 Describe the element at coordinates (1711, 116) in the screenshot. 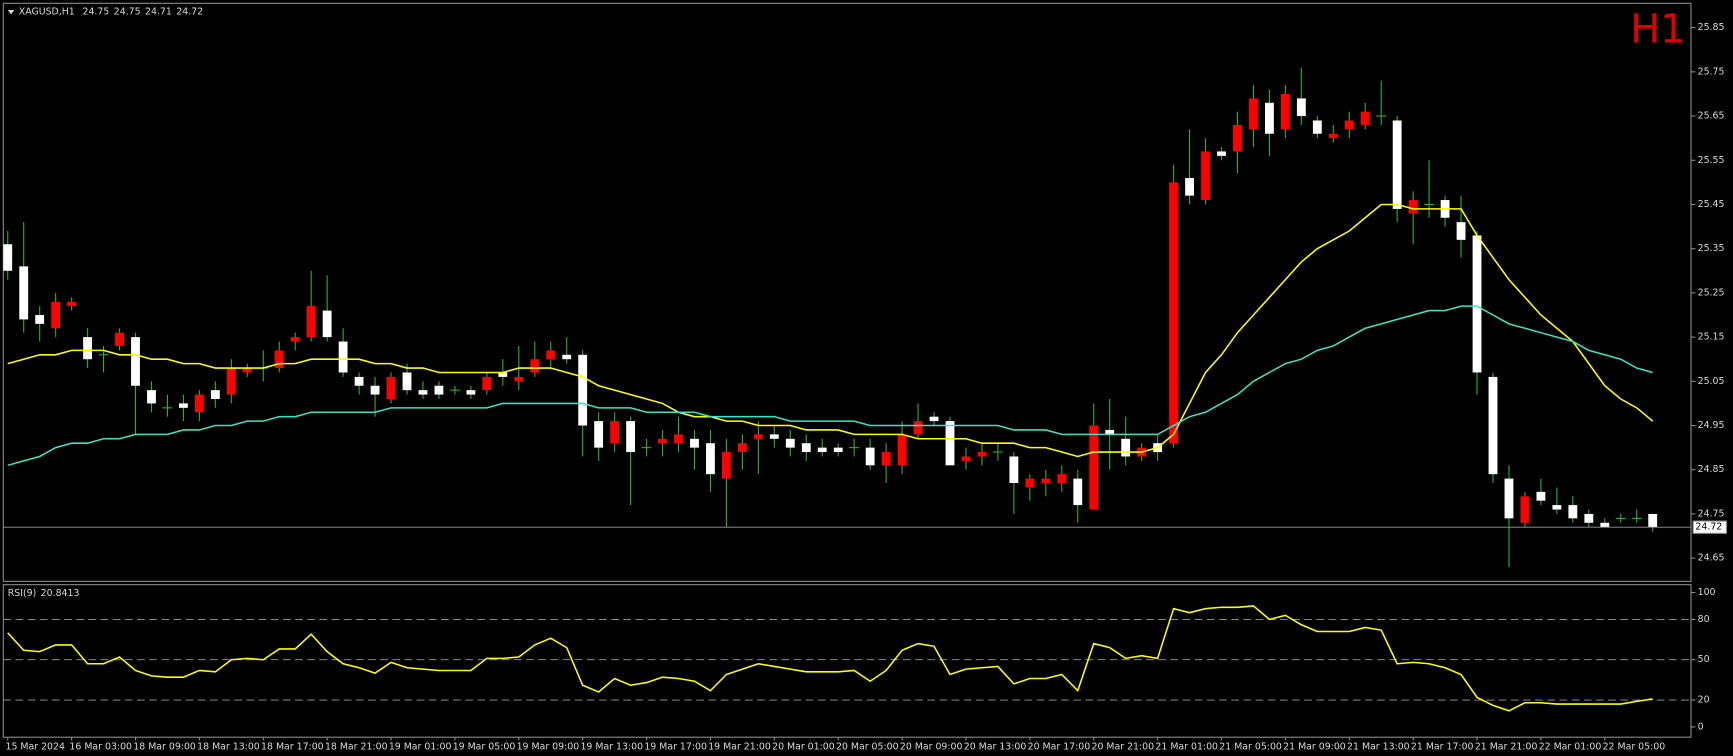

I see `y-tick-label: 25.65` at that location.